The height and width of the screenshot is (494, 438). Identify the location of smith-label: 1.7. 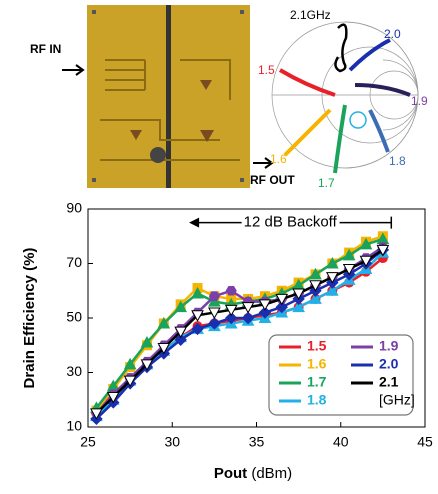
(326, 183).